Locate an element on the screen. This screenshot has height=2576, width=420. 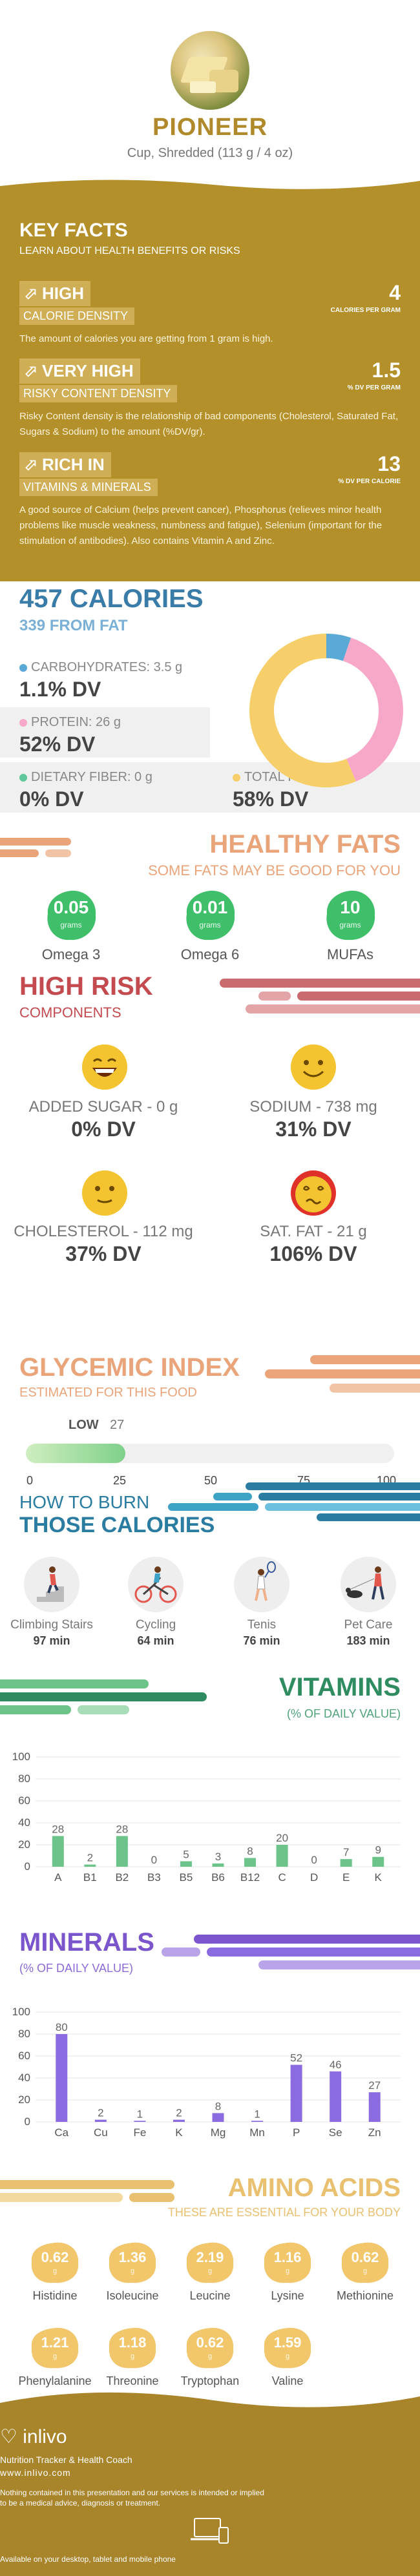
activity-label: Cycling is located at coordinates (156, 1625).